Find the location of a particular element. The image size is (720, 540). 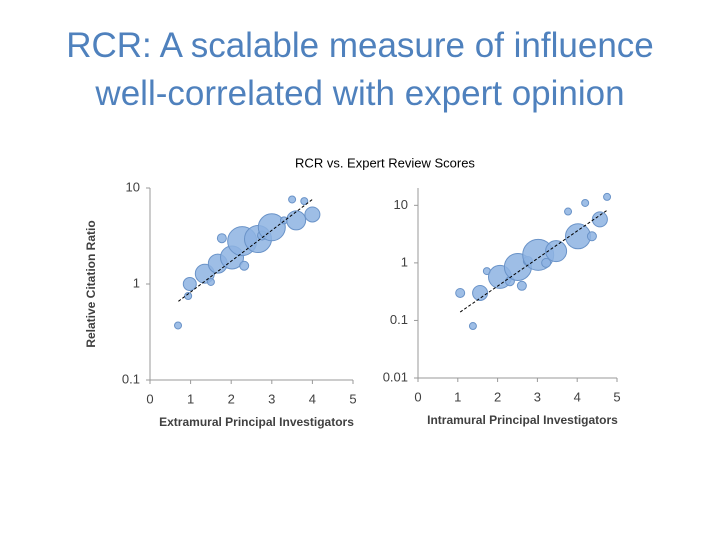

trend-line is located at coordinates (245, 250).